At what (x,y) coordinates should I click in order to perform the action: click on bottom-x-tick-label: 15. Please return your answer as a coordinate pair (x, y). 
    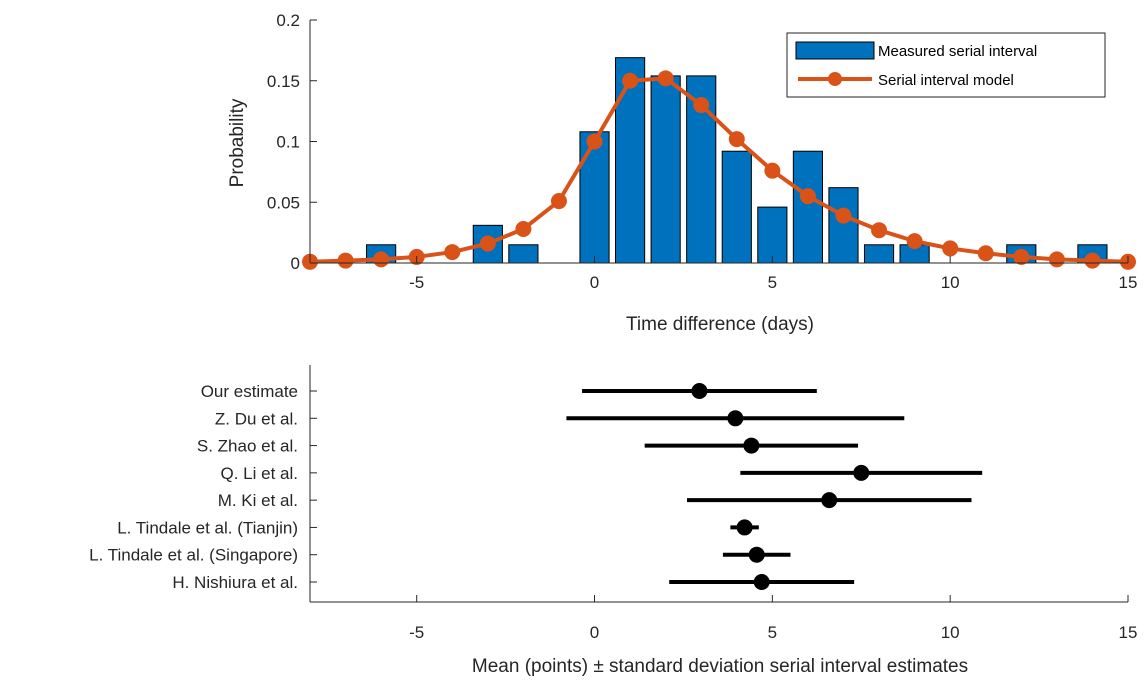
    Looking at the image, I should click on (1128, 632).